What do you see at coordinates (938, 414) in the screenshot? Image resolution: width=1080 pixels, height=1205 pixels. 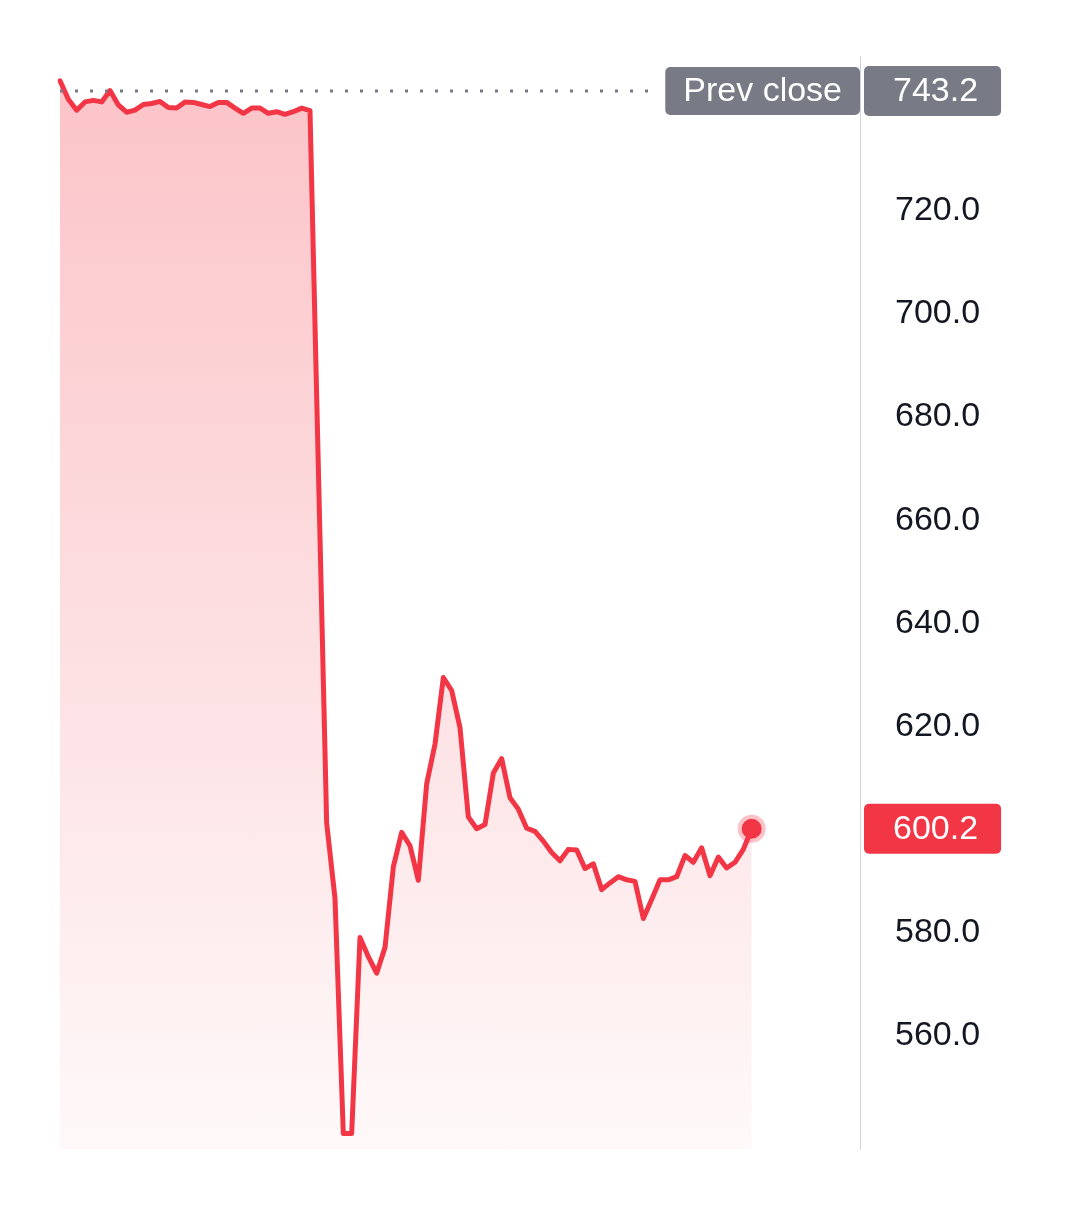 I see `y-tick-label: 680.0` at bounding box center [938, 414].